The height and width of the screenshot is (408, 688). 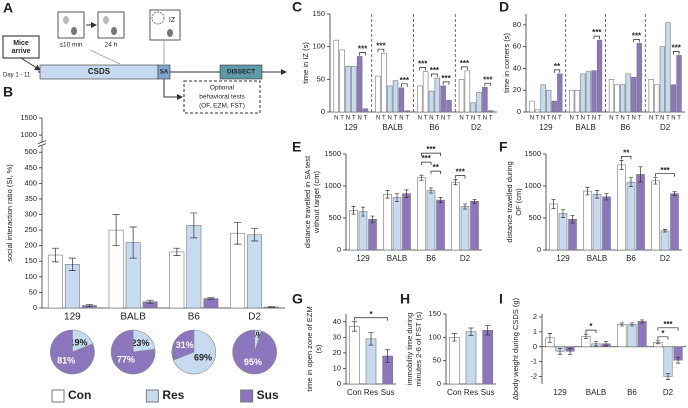 I want to click on dissect-bar, so click(x=241, y=72).